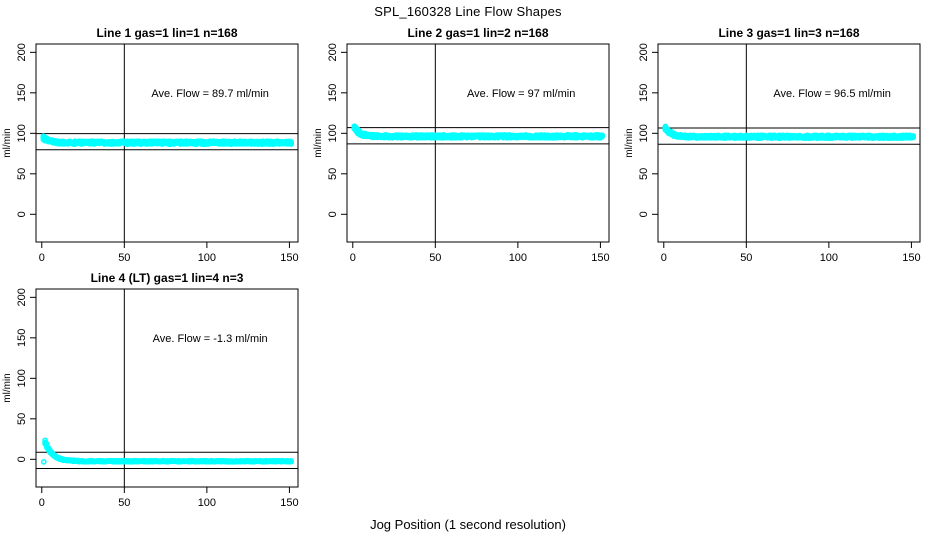  Describe the element at coordinates (209, 94) in the screenshot. I see `svg-text: Ave. Flow = 89.7 ml/min` at that location.